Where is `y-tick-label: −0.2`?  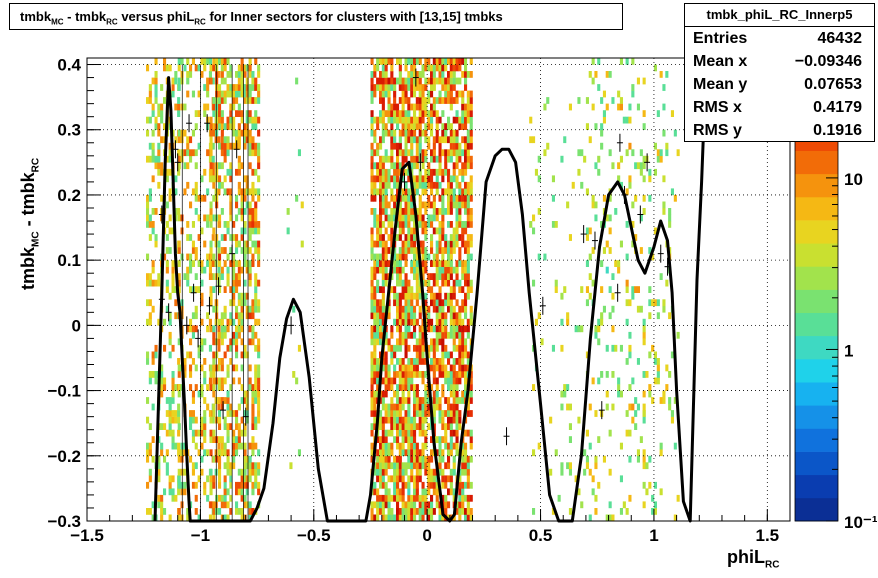 y-tick-label: −0.2 is located at coordinates (64, 456).